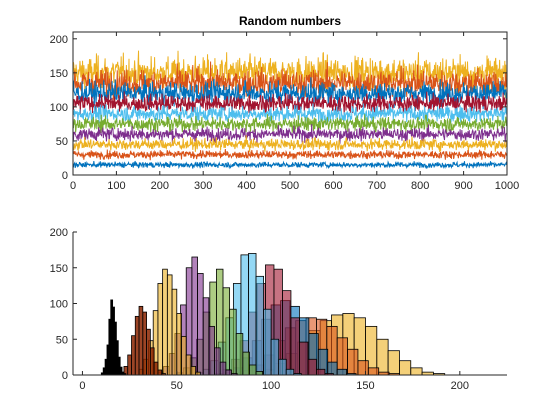 The width and height of the screenshot is (560, 420). What do you see at coordinates (365, 386) in the screenshot?
I see `x-tick-label: 150` at bounding box center [365, 386].